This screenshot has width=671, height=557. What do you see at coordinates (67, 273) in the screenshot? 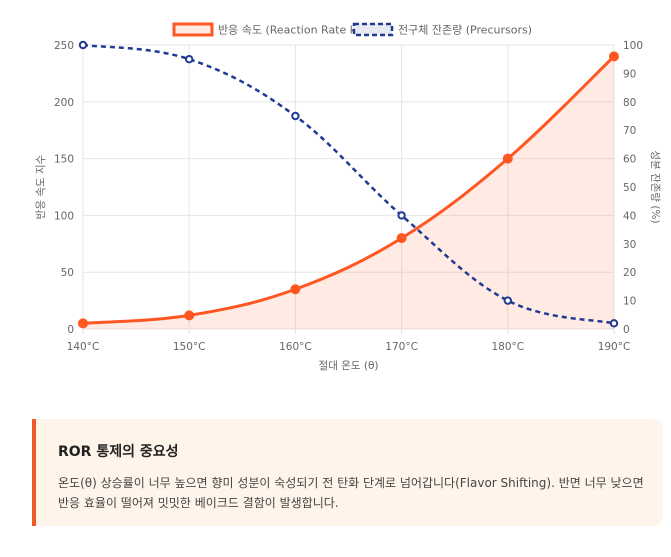
I see `y-left-tick-label: 50` at bounding box center [67, 273].